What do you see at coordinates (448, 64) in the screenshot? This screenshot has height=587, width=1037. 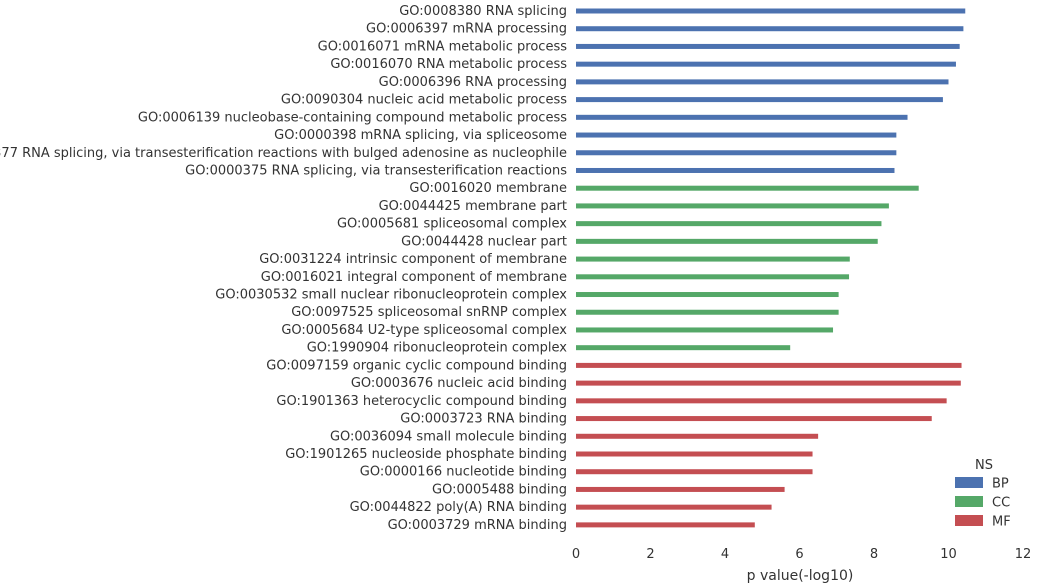 I see `y-tick-label: GO:0016070 RNA metabolic process` at bounding box center [448, 64].